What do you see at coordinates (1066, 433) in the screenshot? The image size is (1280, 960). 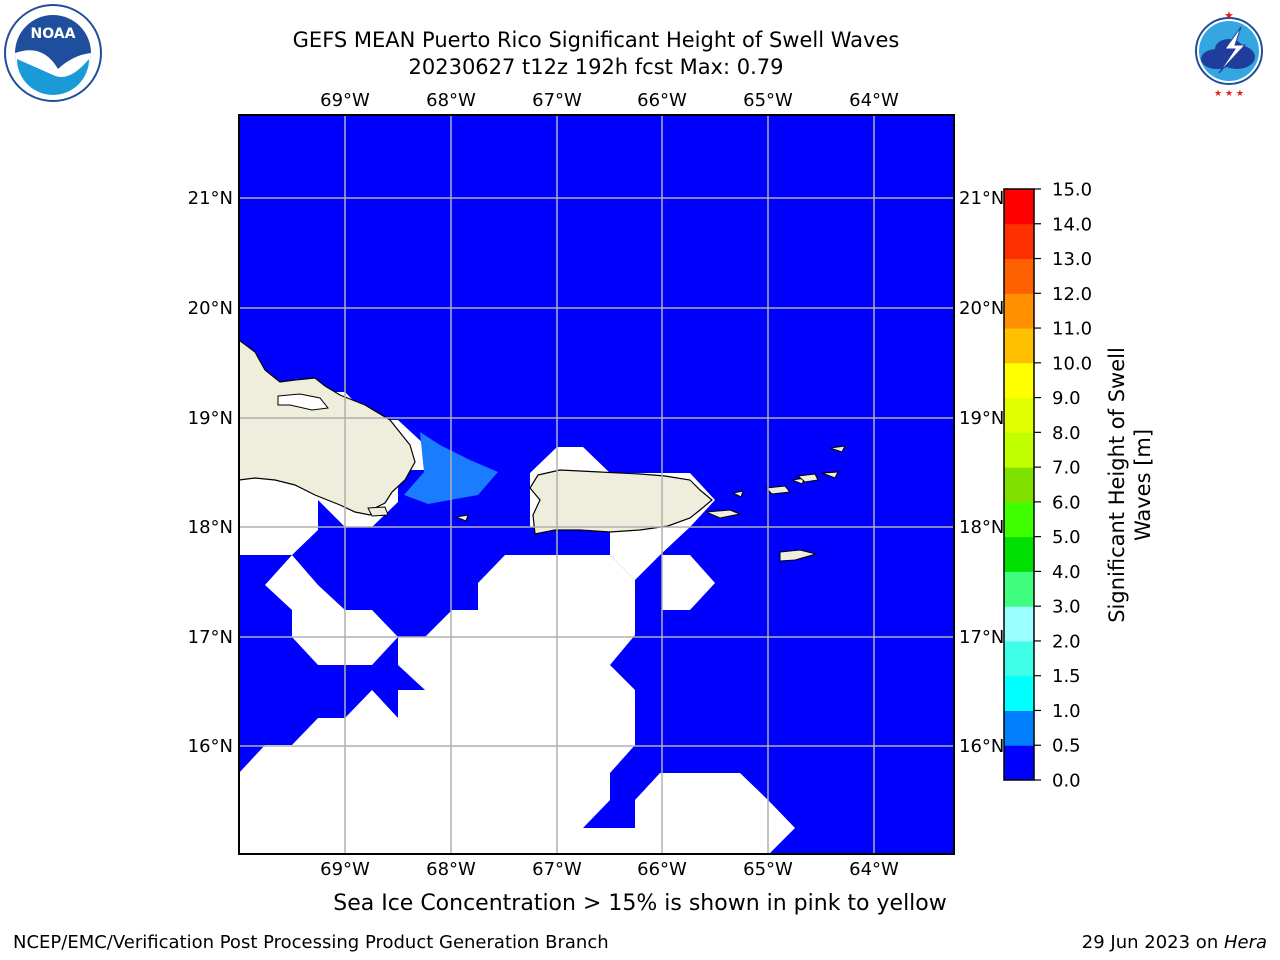 I see `colorbar-tick-label: 8.0` at bounding box center [1066, 433].